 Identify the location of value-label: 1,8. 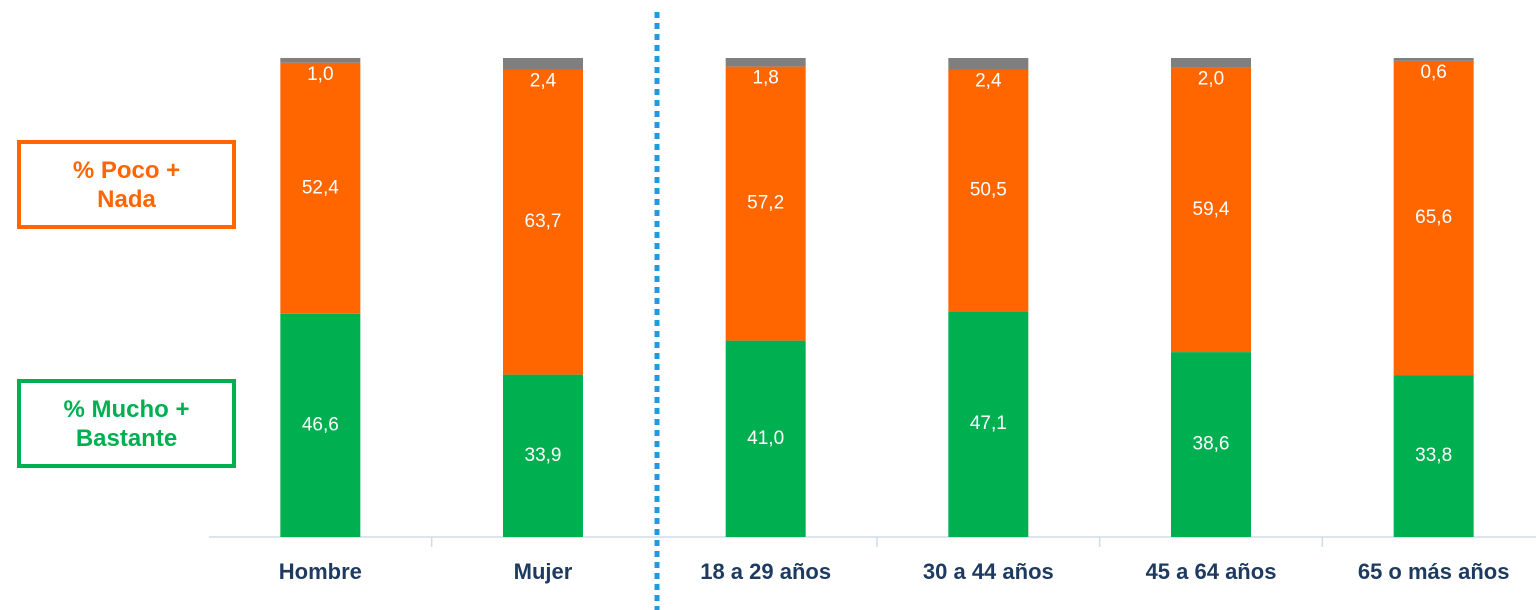
(765, 78).